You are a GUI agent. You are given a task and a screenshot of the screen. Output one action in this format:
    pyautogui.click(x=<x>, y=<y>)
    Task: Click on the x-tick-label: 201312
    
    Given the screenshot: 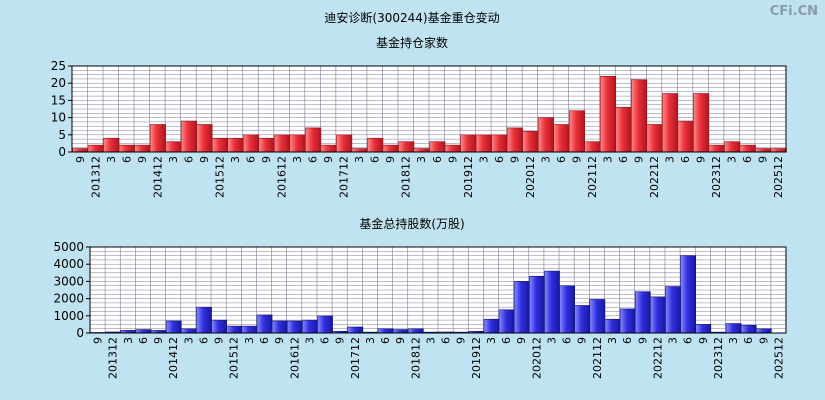 What is the action you would take?
    pyautogui.click(x=95, y=177)
    